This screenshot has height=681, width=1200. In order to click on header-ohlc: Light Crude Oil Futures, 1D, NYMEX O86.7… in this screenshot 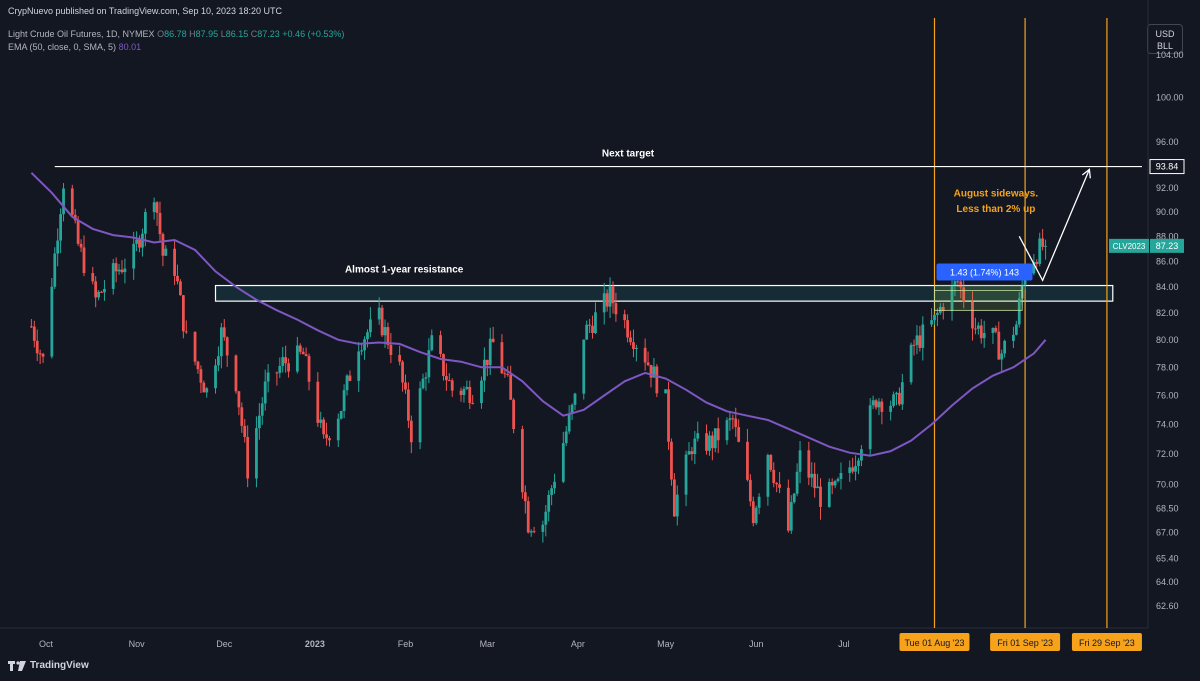, I will do `click(176, 34)`.